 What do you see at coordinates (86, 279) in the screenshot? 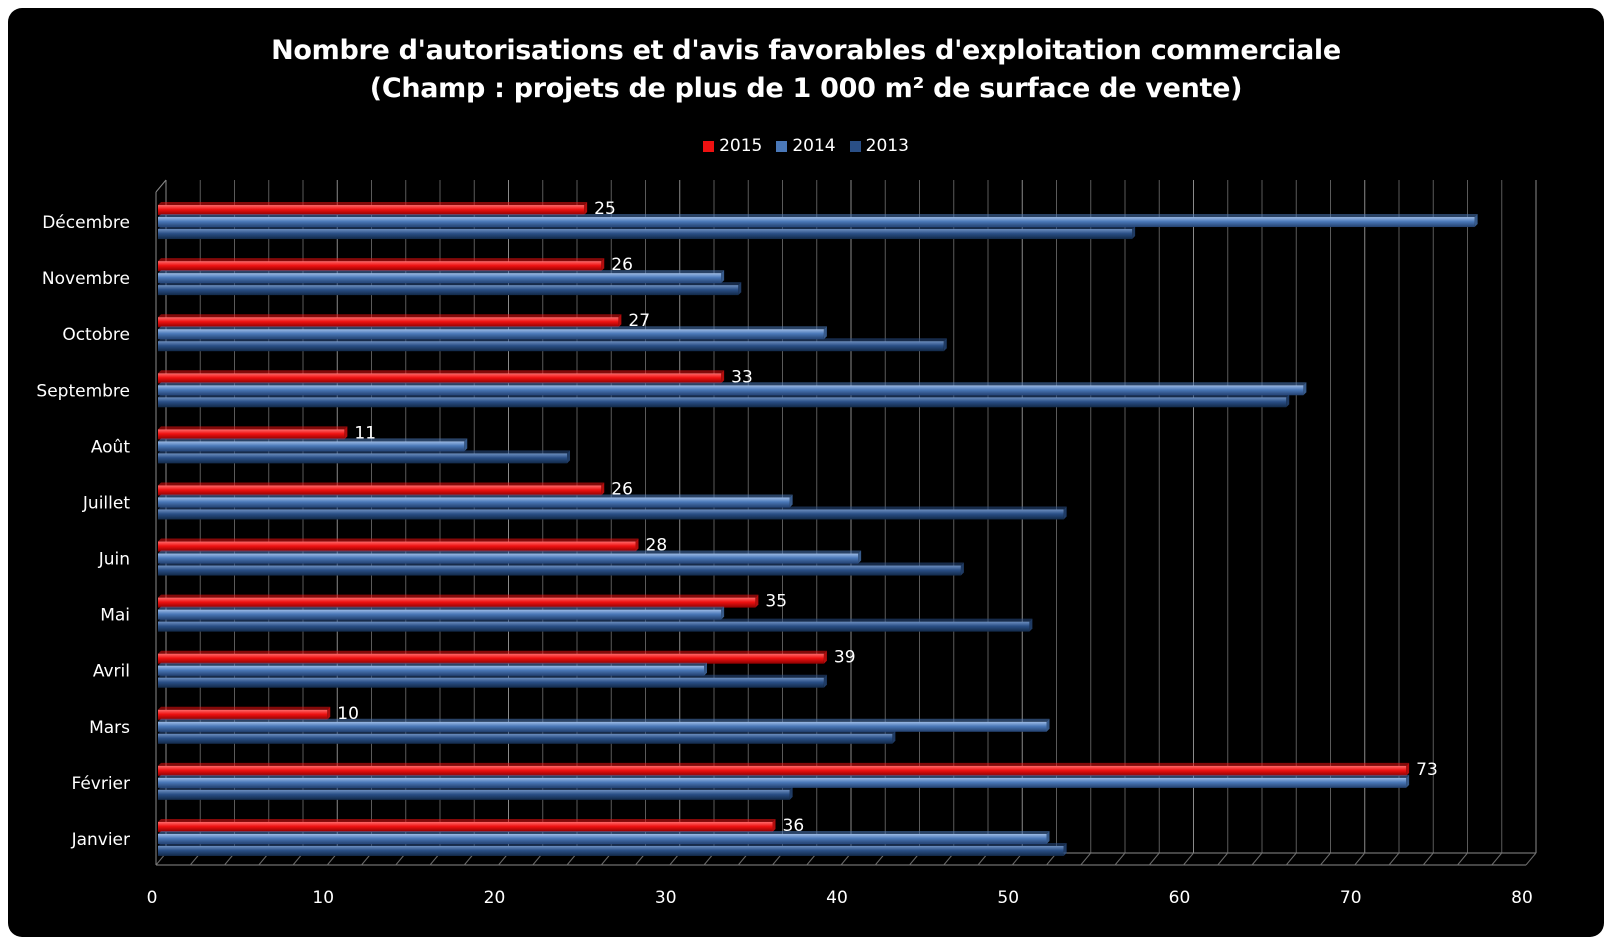
I see `y-category-label: Novembre` at bounding box center [86, 279].